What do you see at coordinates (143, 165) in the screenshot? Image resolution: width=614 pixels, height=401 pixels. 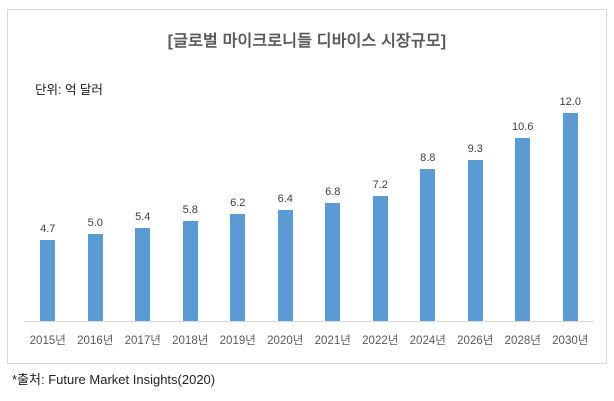 I see `bar-slot: 5.4` at bounding box center [143, 165].